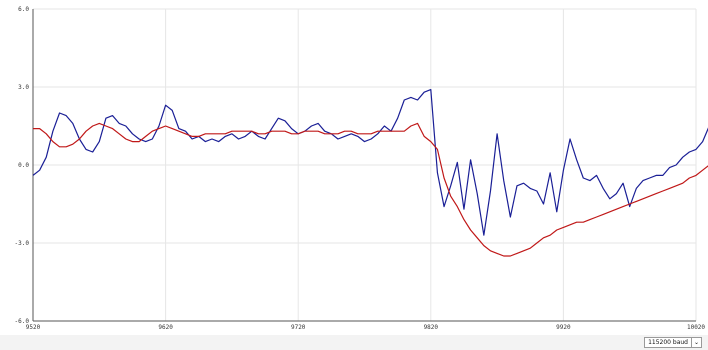 The width and height of the screenshot is (708, 350). Describe the element at coordinates (23, 165) in the screenshot. I see `y-tick-label: 0.0` at that location.